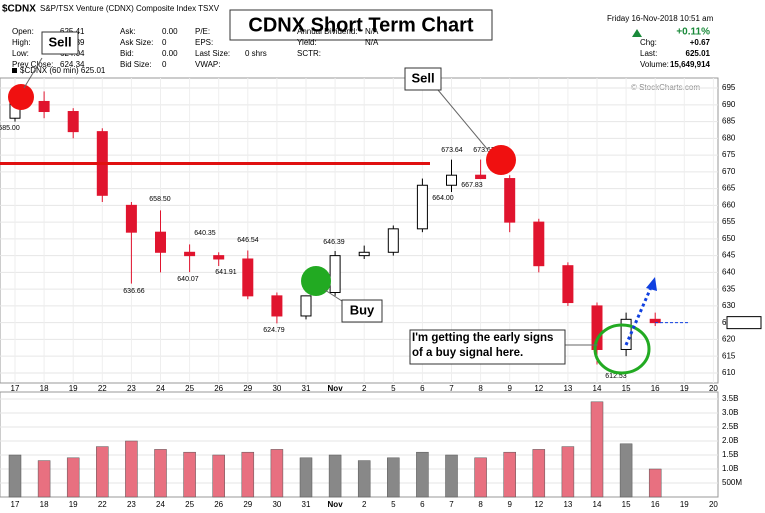  Describe the element at coordinates (189, 388) in the screenshot. I see `x-tick-label: 25` at that location.